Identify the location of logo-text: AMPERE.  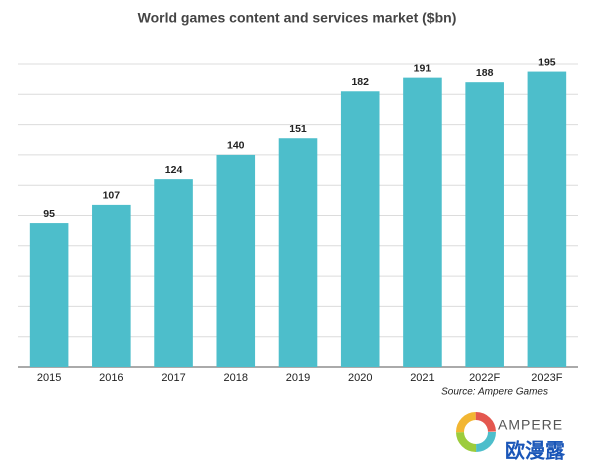
(530, 425).